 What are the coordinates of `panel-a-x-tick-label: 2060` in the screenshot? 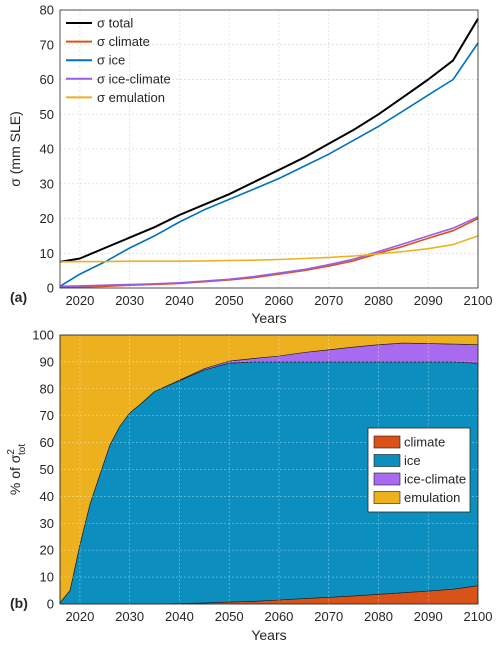 It's located at (278, 300).